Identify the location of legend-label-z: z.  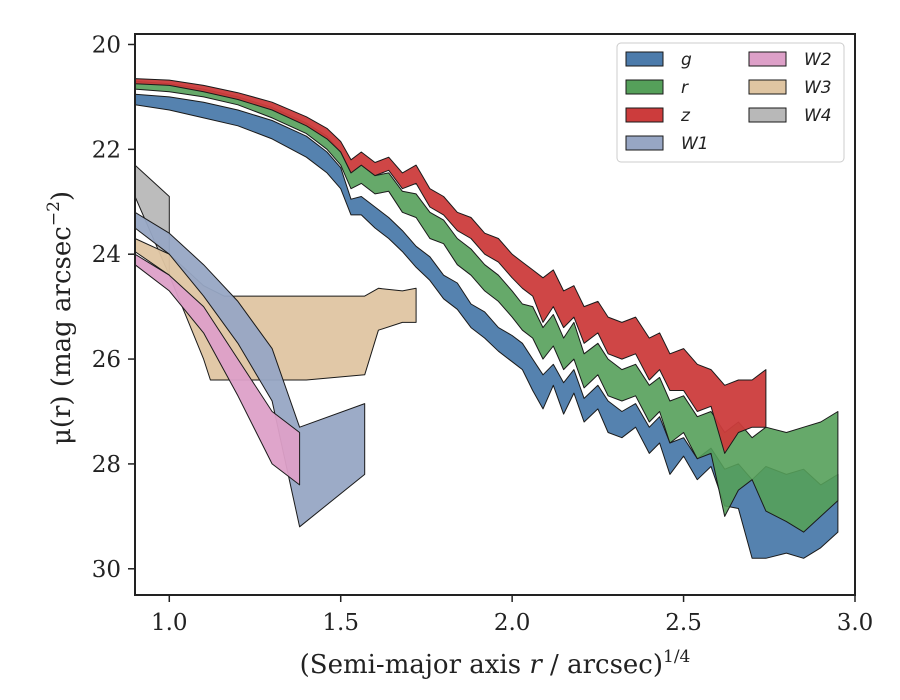
(685, 116).